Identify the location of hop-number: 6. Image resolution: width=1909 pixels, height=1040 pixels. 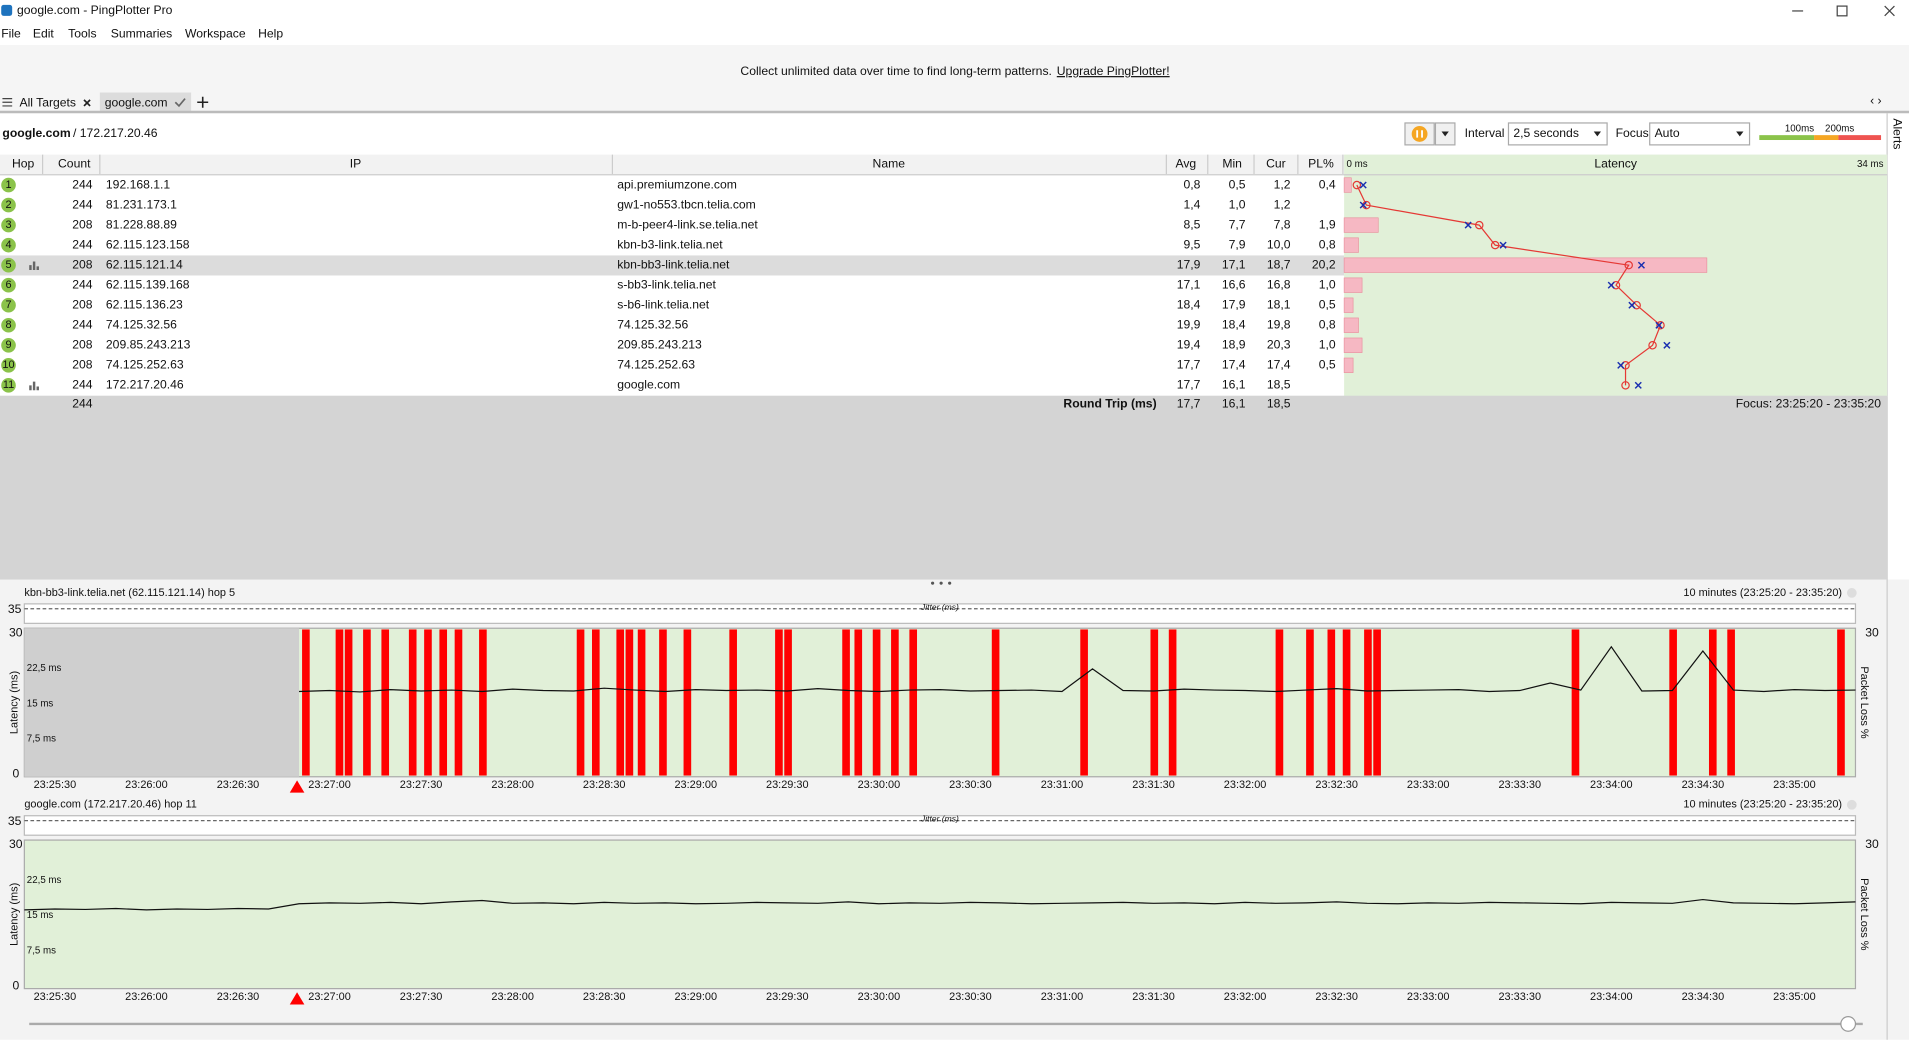
(8, 285).